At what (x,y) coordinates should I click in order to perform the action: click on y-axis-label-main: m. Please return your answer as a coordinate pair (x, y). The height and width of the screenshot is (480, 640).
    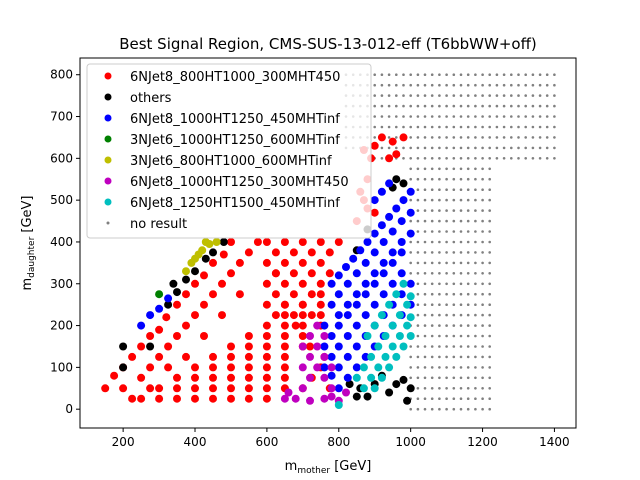
    Looking at the image, I should click on (27, 284).